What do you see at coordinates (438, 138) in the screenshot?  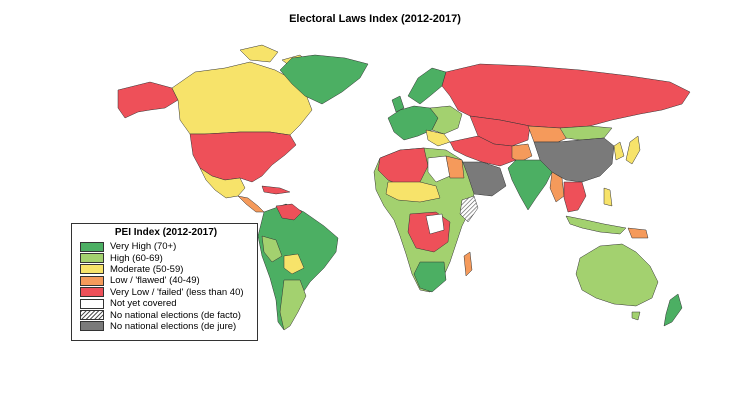 I see `region-balkans` at bounding box center [438, 138].